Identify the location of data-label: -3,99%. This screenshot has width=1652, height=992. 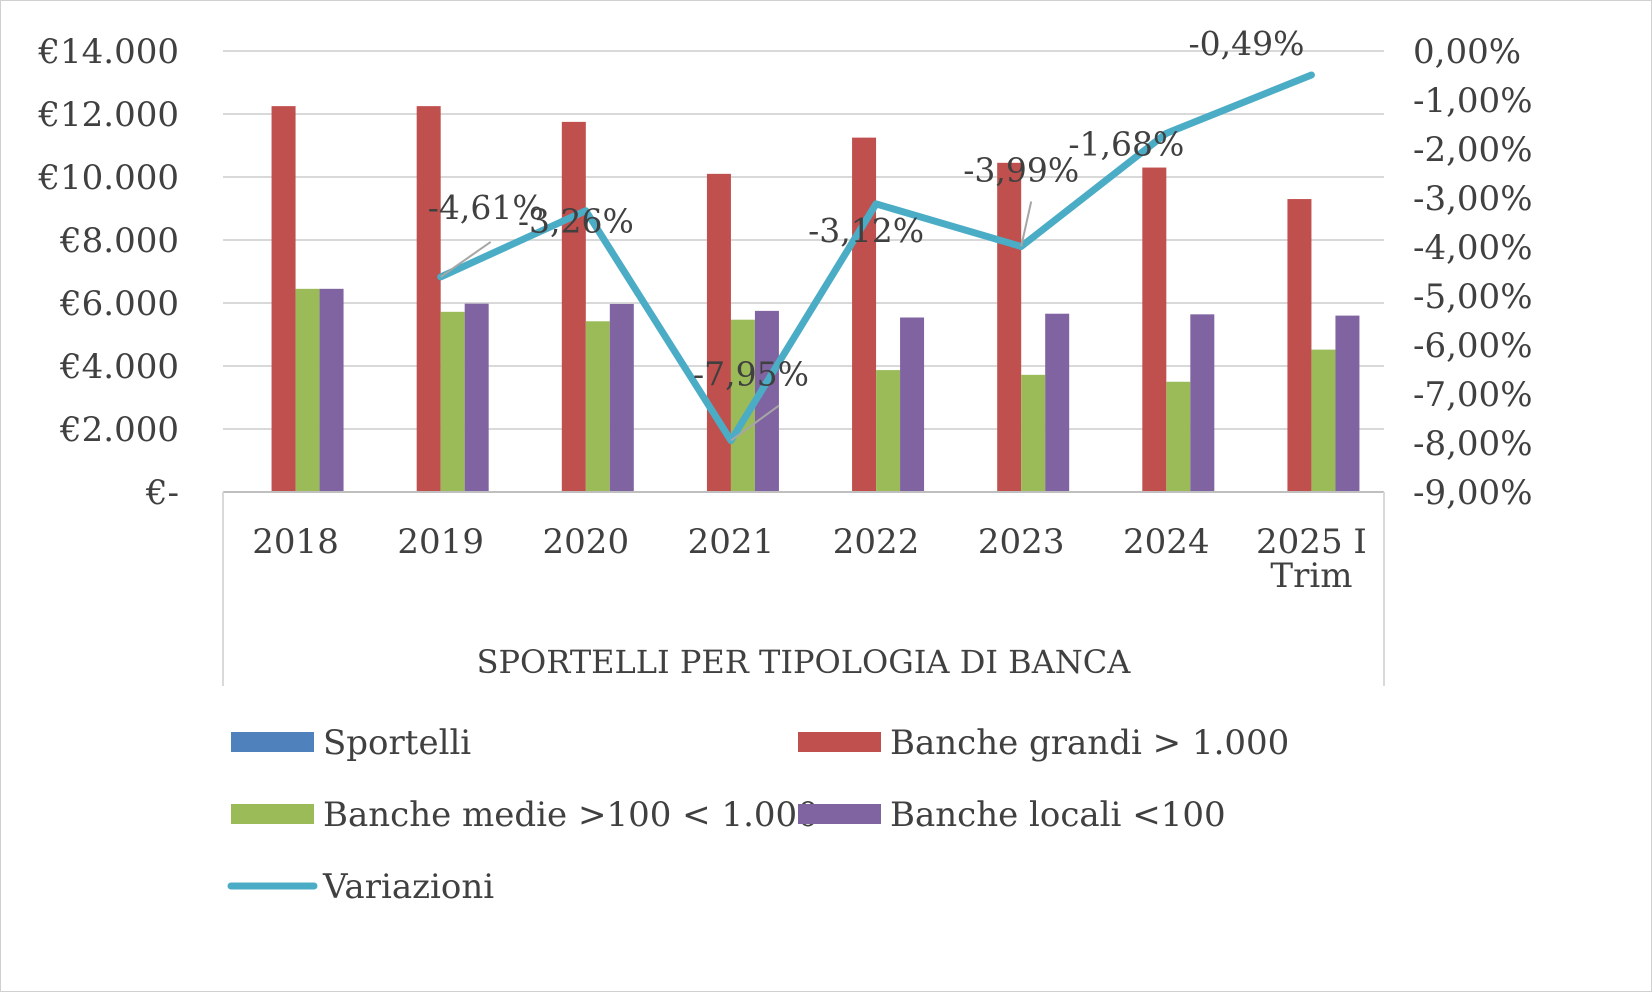
(1021, 170).